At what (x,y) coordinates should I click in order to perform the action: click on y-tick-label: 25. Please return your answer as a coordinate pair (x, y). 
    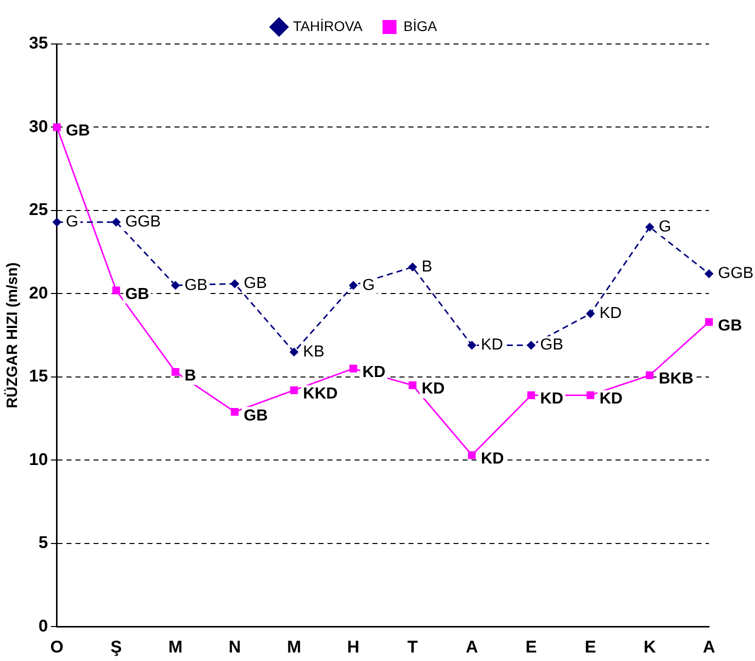
    Looking at the image, I should click on (38, 210).